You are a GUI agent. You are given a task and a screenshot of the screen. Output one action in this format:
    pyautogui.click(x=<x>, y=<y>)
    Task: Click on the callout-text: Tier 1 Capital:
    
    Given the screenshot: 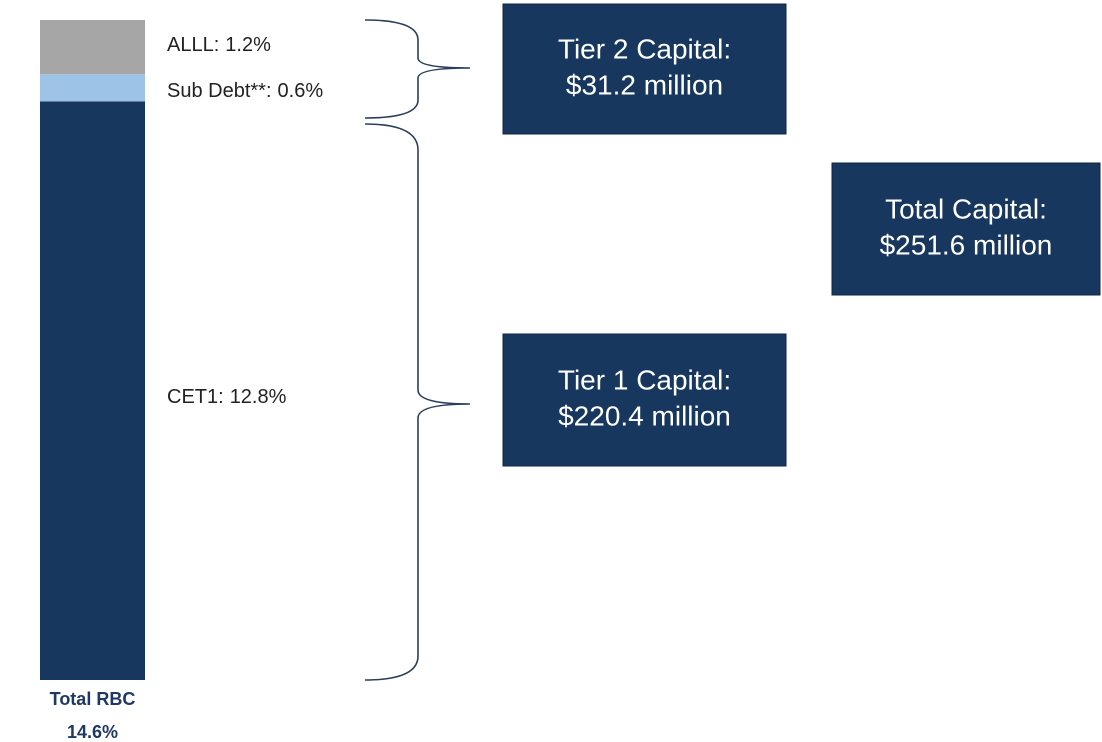 What is the action you would take?
    pyautogui.click(x=644, y=379)
    